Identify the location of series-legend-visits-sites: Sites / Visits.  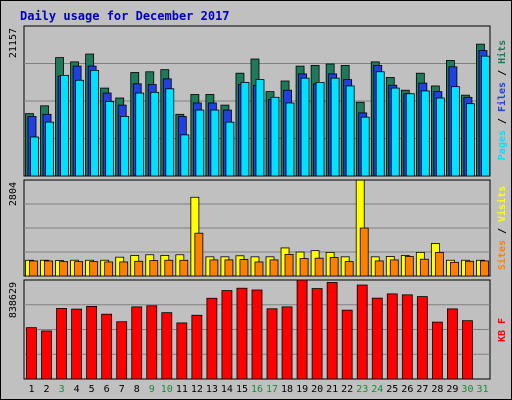
(502, 228).